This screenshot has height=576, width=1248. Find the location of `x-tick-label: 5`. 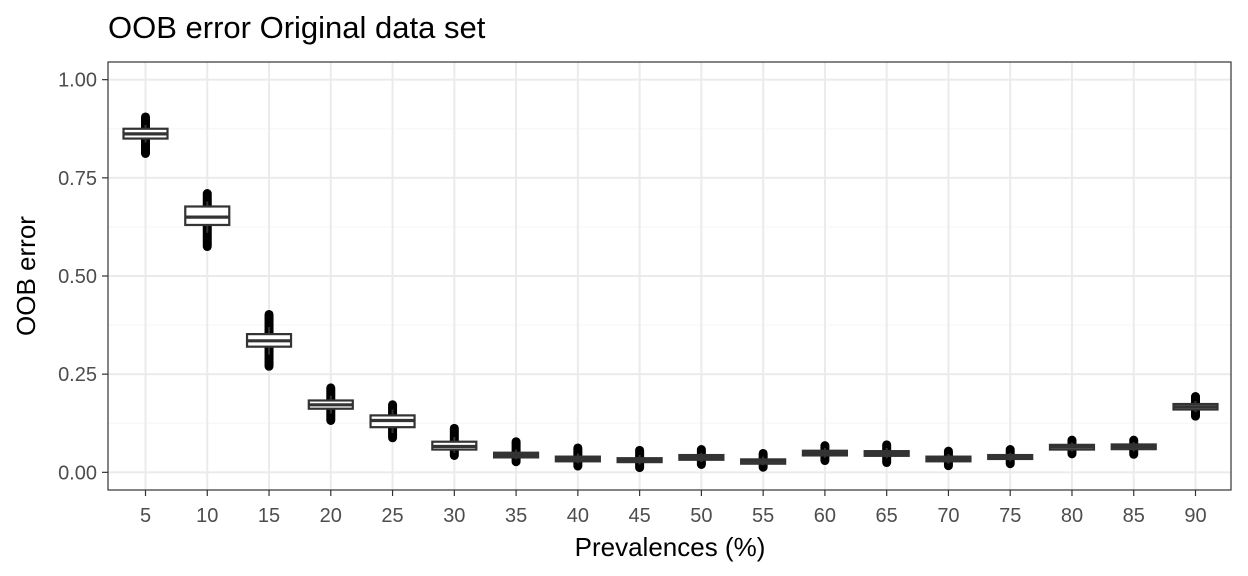

x-tick-label: 5 is located at coordinates (145, 516).